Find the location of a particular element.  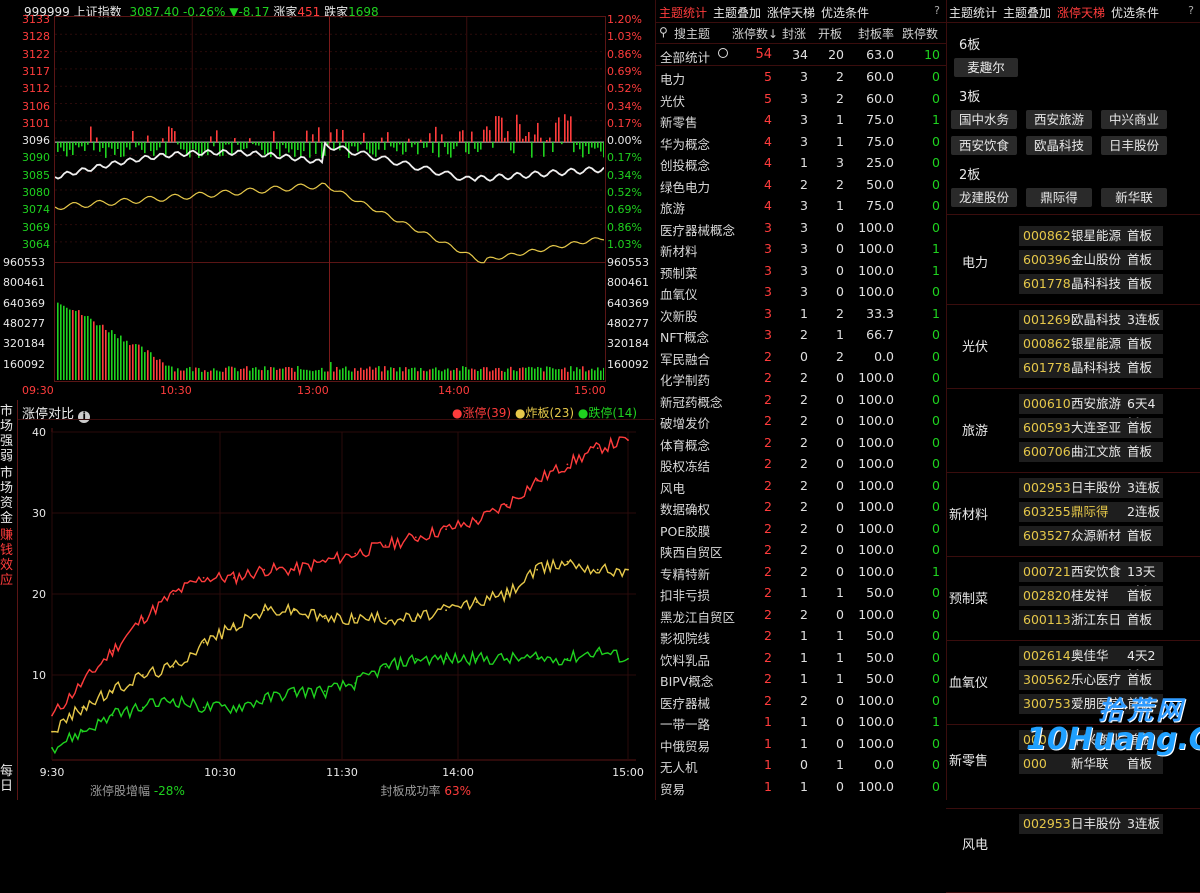

ladder-stock-button: 龙建股份 is located at coordinates (984, 197).